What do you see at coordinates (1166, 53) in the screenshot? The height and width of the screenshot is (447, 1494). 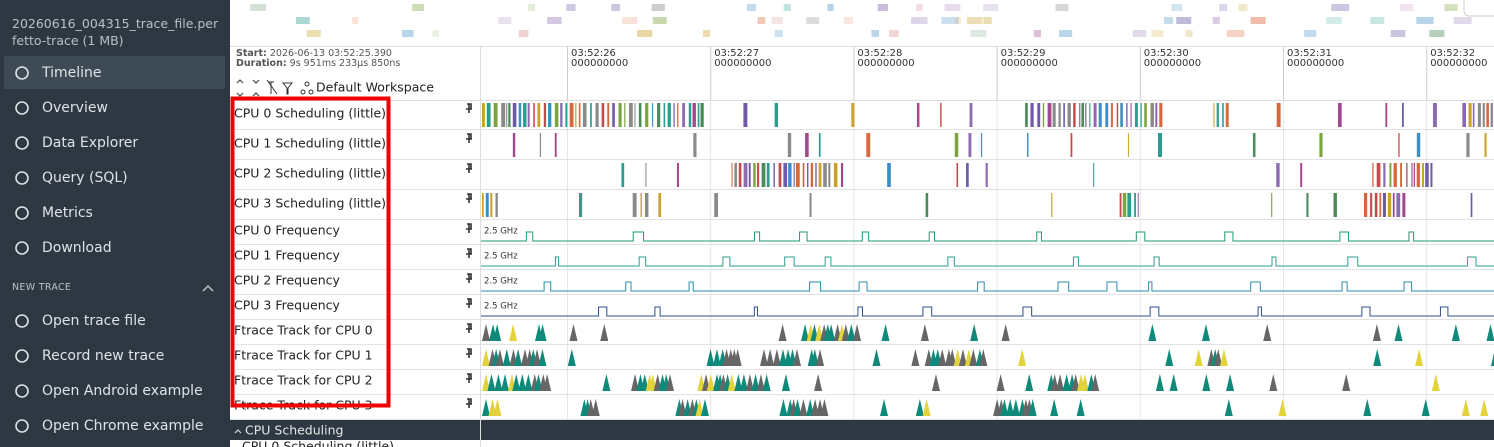 I see `tick-time: 03:52:30` at bounding box center [1166, 53].